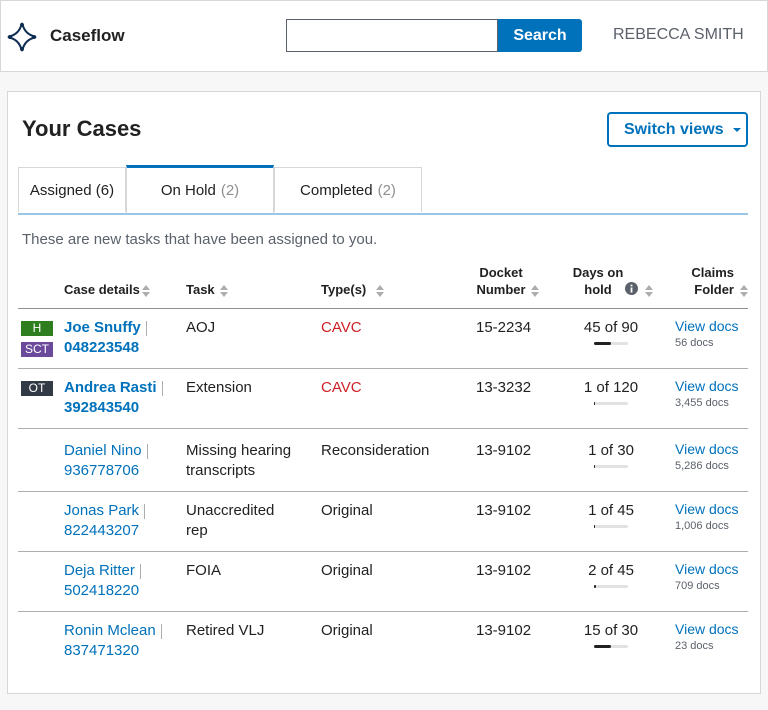 The width and height of the screenshot is (768, 710). I want to click on task: AOJ, so click(201, 327).